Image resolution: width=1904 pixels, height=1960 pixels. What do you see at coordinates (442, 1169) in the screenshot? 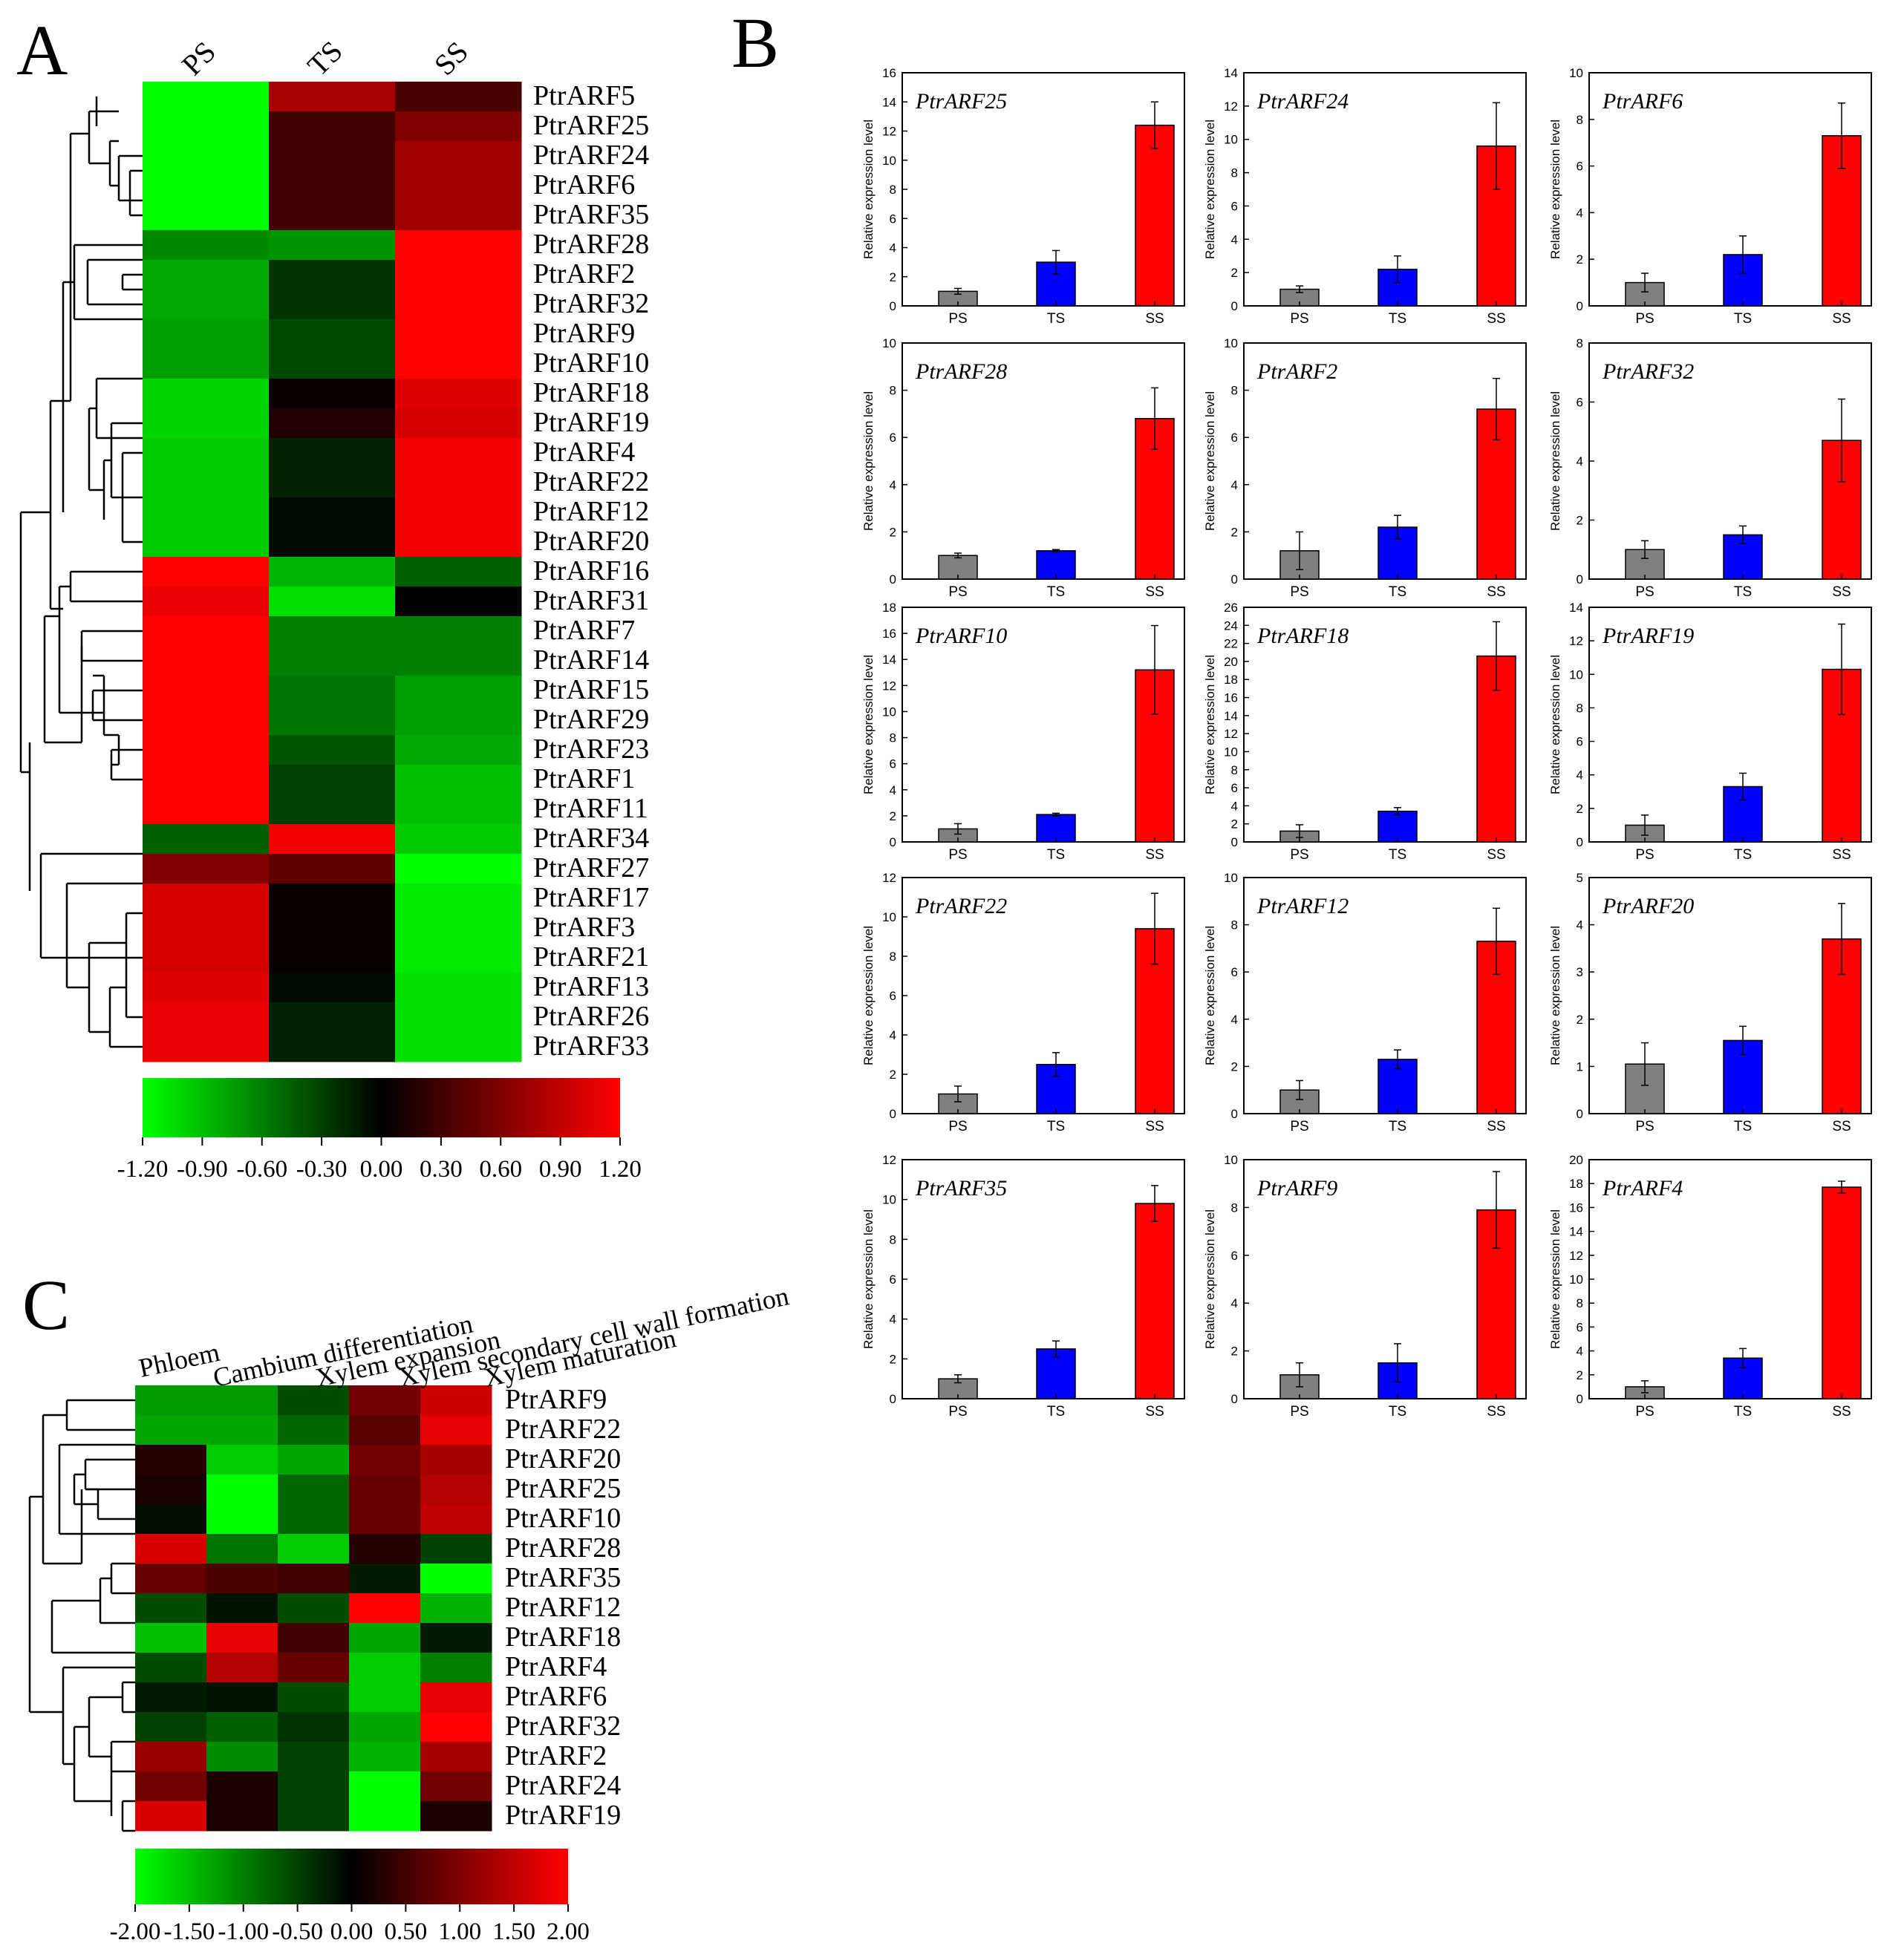
I see `colorbar-a-tick-label: 0.30` at bounding box center [442, 1169].